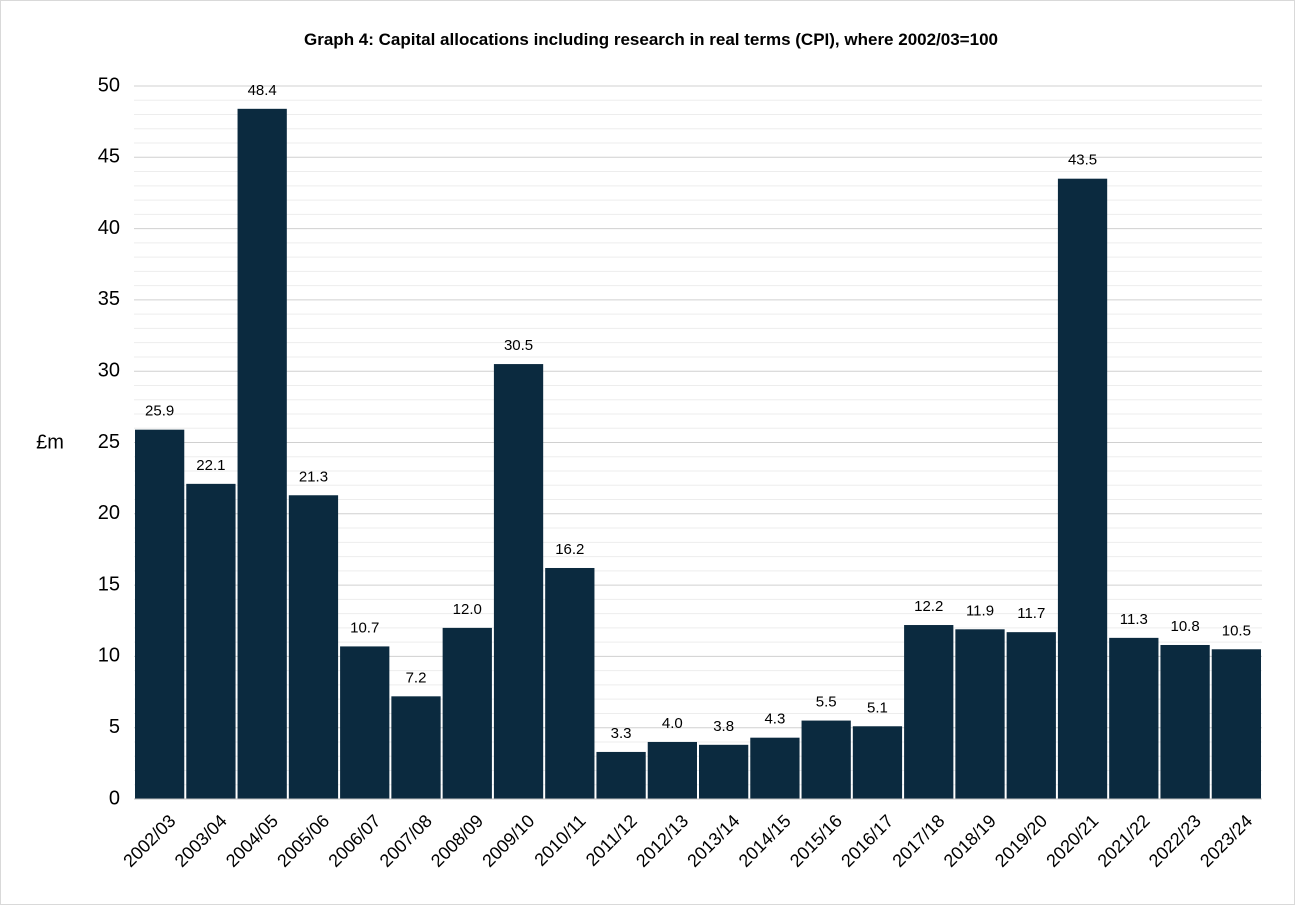 The height and width of the screenshot is (905, 1295). I want to click on y-tick-label: 25, so click(109, 442).